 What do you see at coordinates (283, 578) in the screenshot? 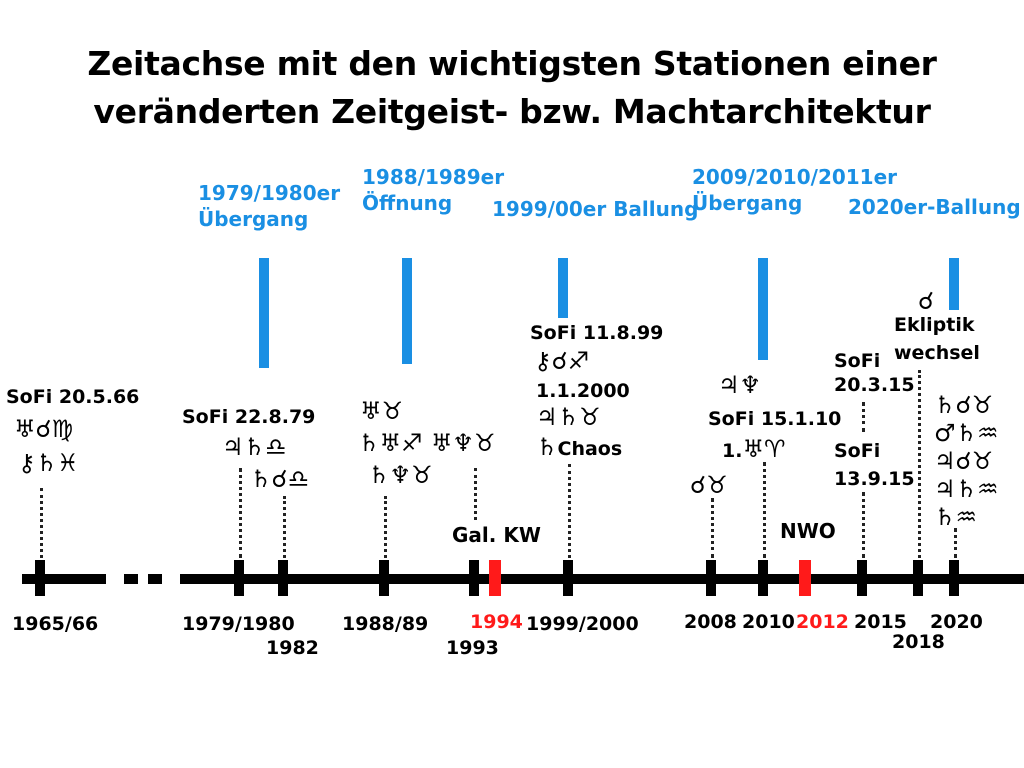
I see `tick-1982` at bounding box center [283, 578].